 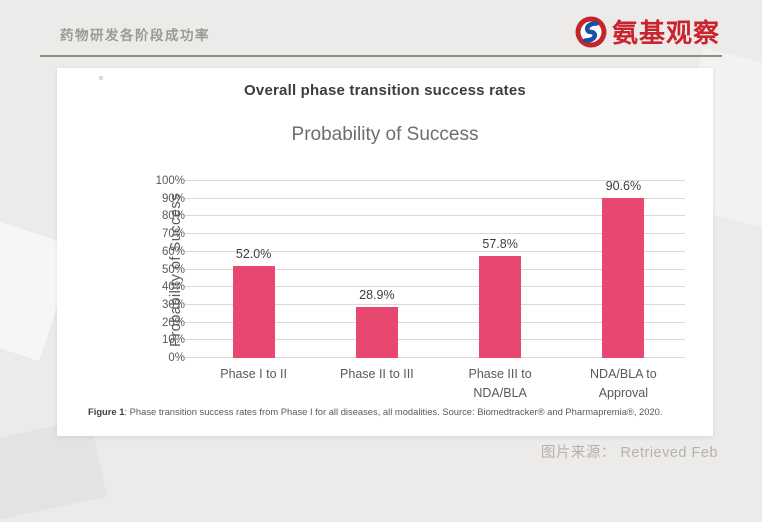 I want to click on brand-logo-text: 氨基观察, so click(x=665, y=33).